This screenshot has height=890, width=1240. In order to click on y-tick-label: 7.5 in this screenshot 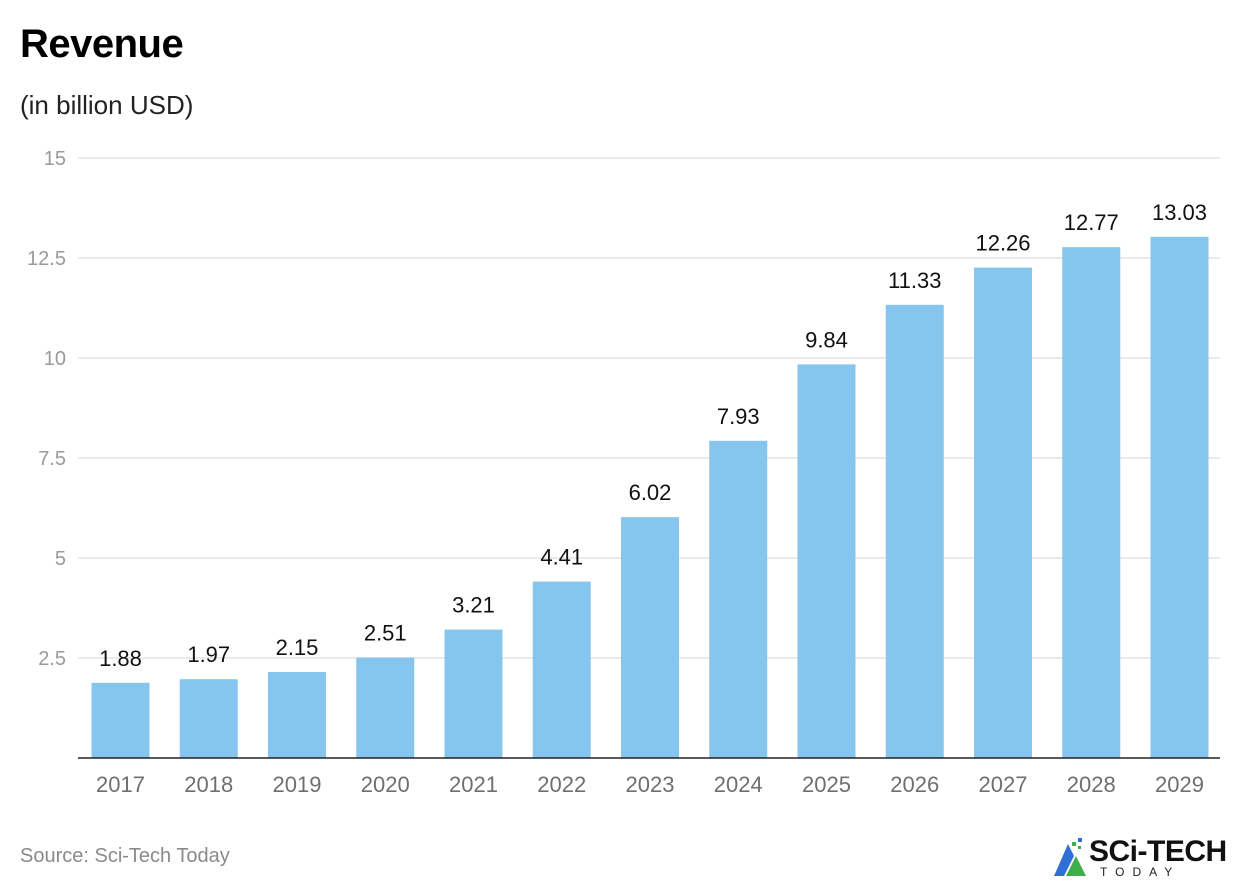, I will do `click(52, 459)`.